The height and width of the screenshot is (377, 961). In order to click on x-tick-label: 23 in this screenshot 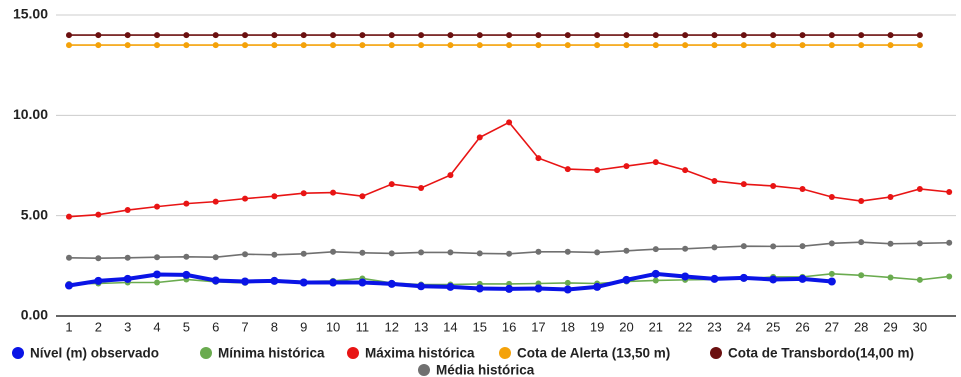, I will do `click(714, 326)`.